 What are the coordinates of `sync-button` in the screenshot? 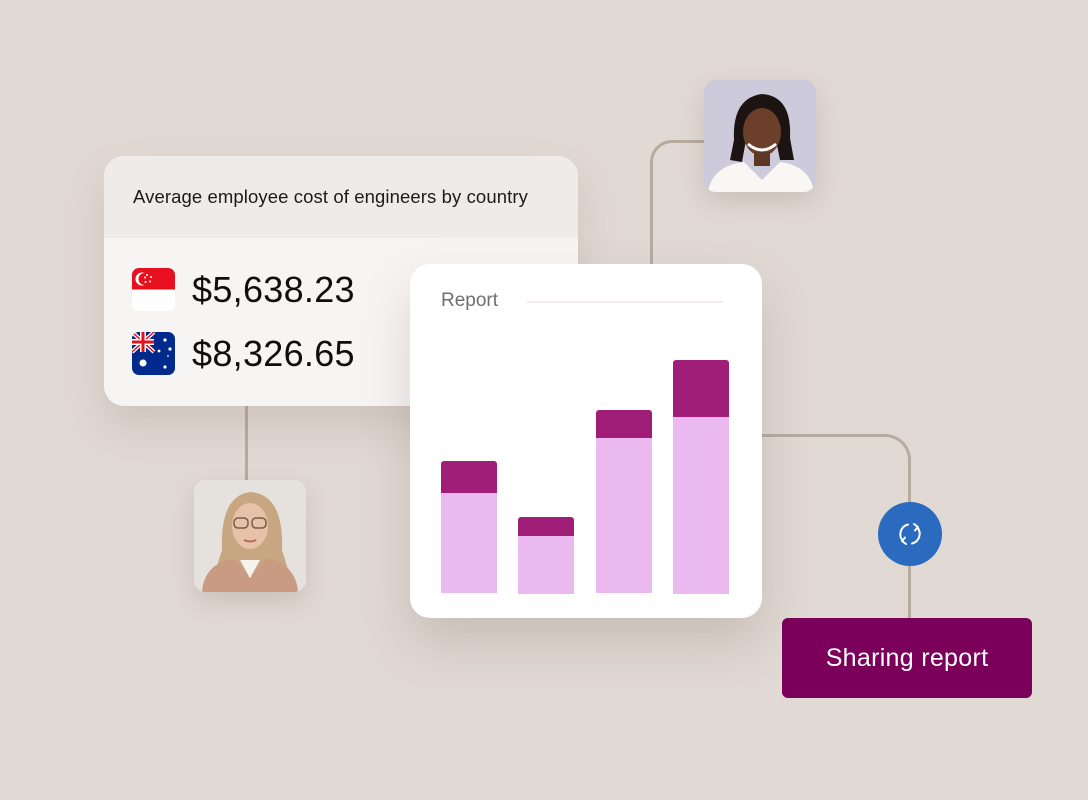 It's located at (910, 534).